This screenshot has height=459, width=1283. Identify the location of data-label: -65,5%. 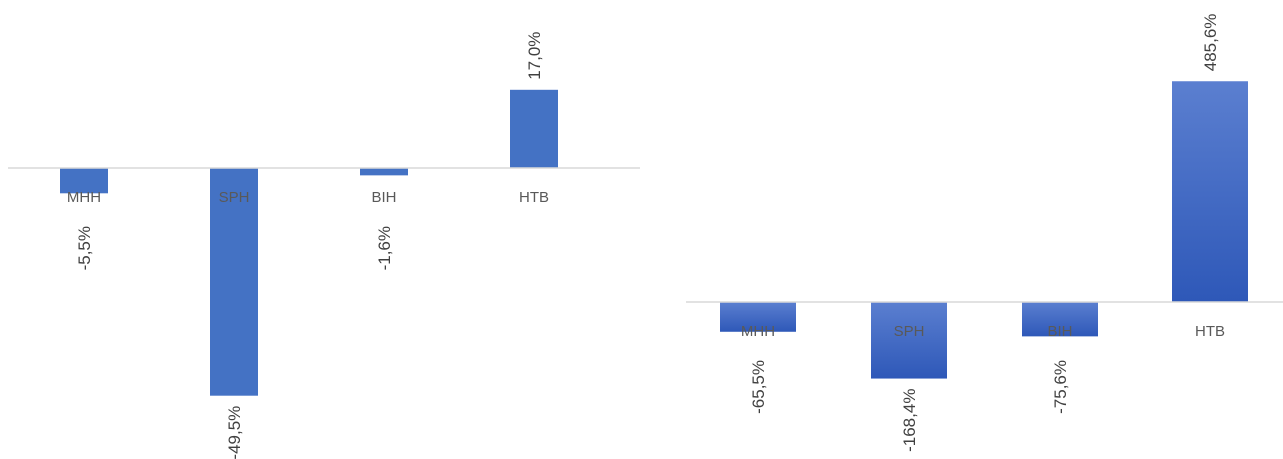
(758, 387).